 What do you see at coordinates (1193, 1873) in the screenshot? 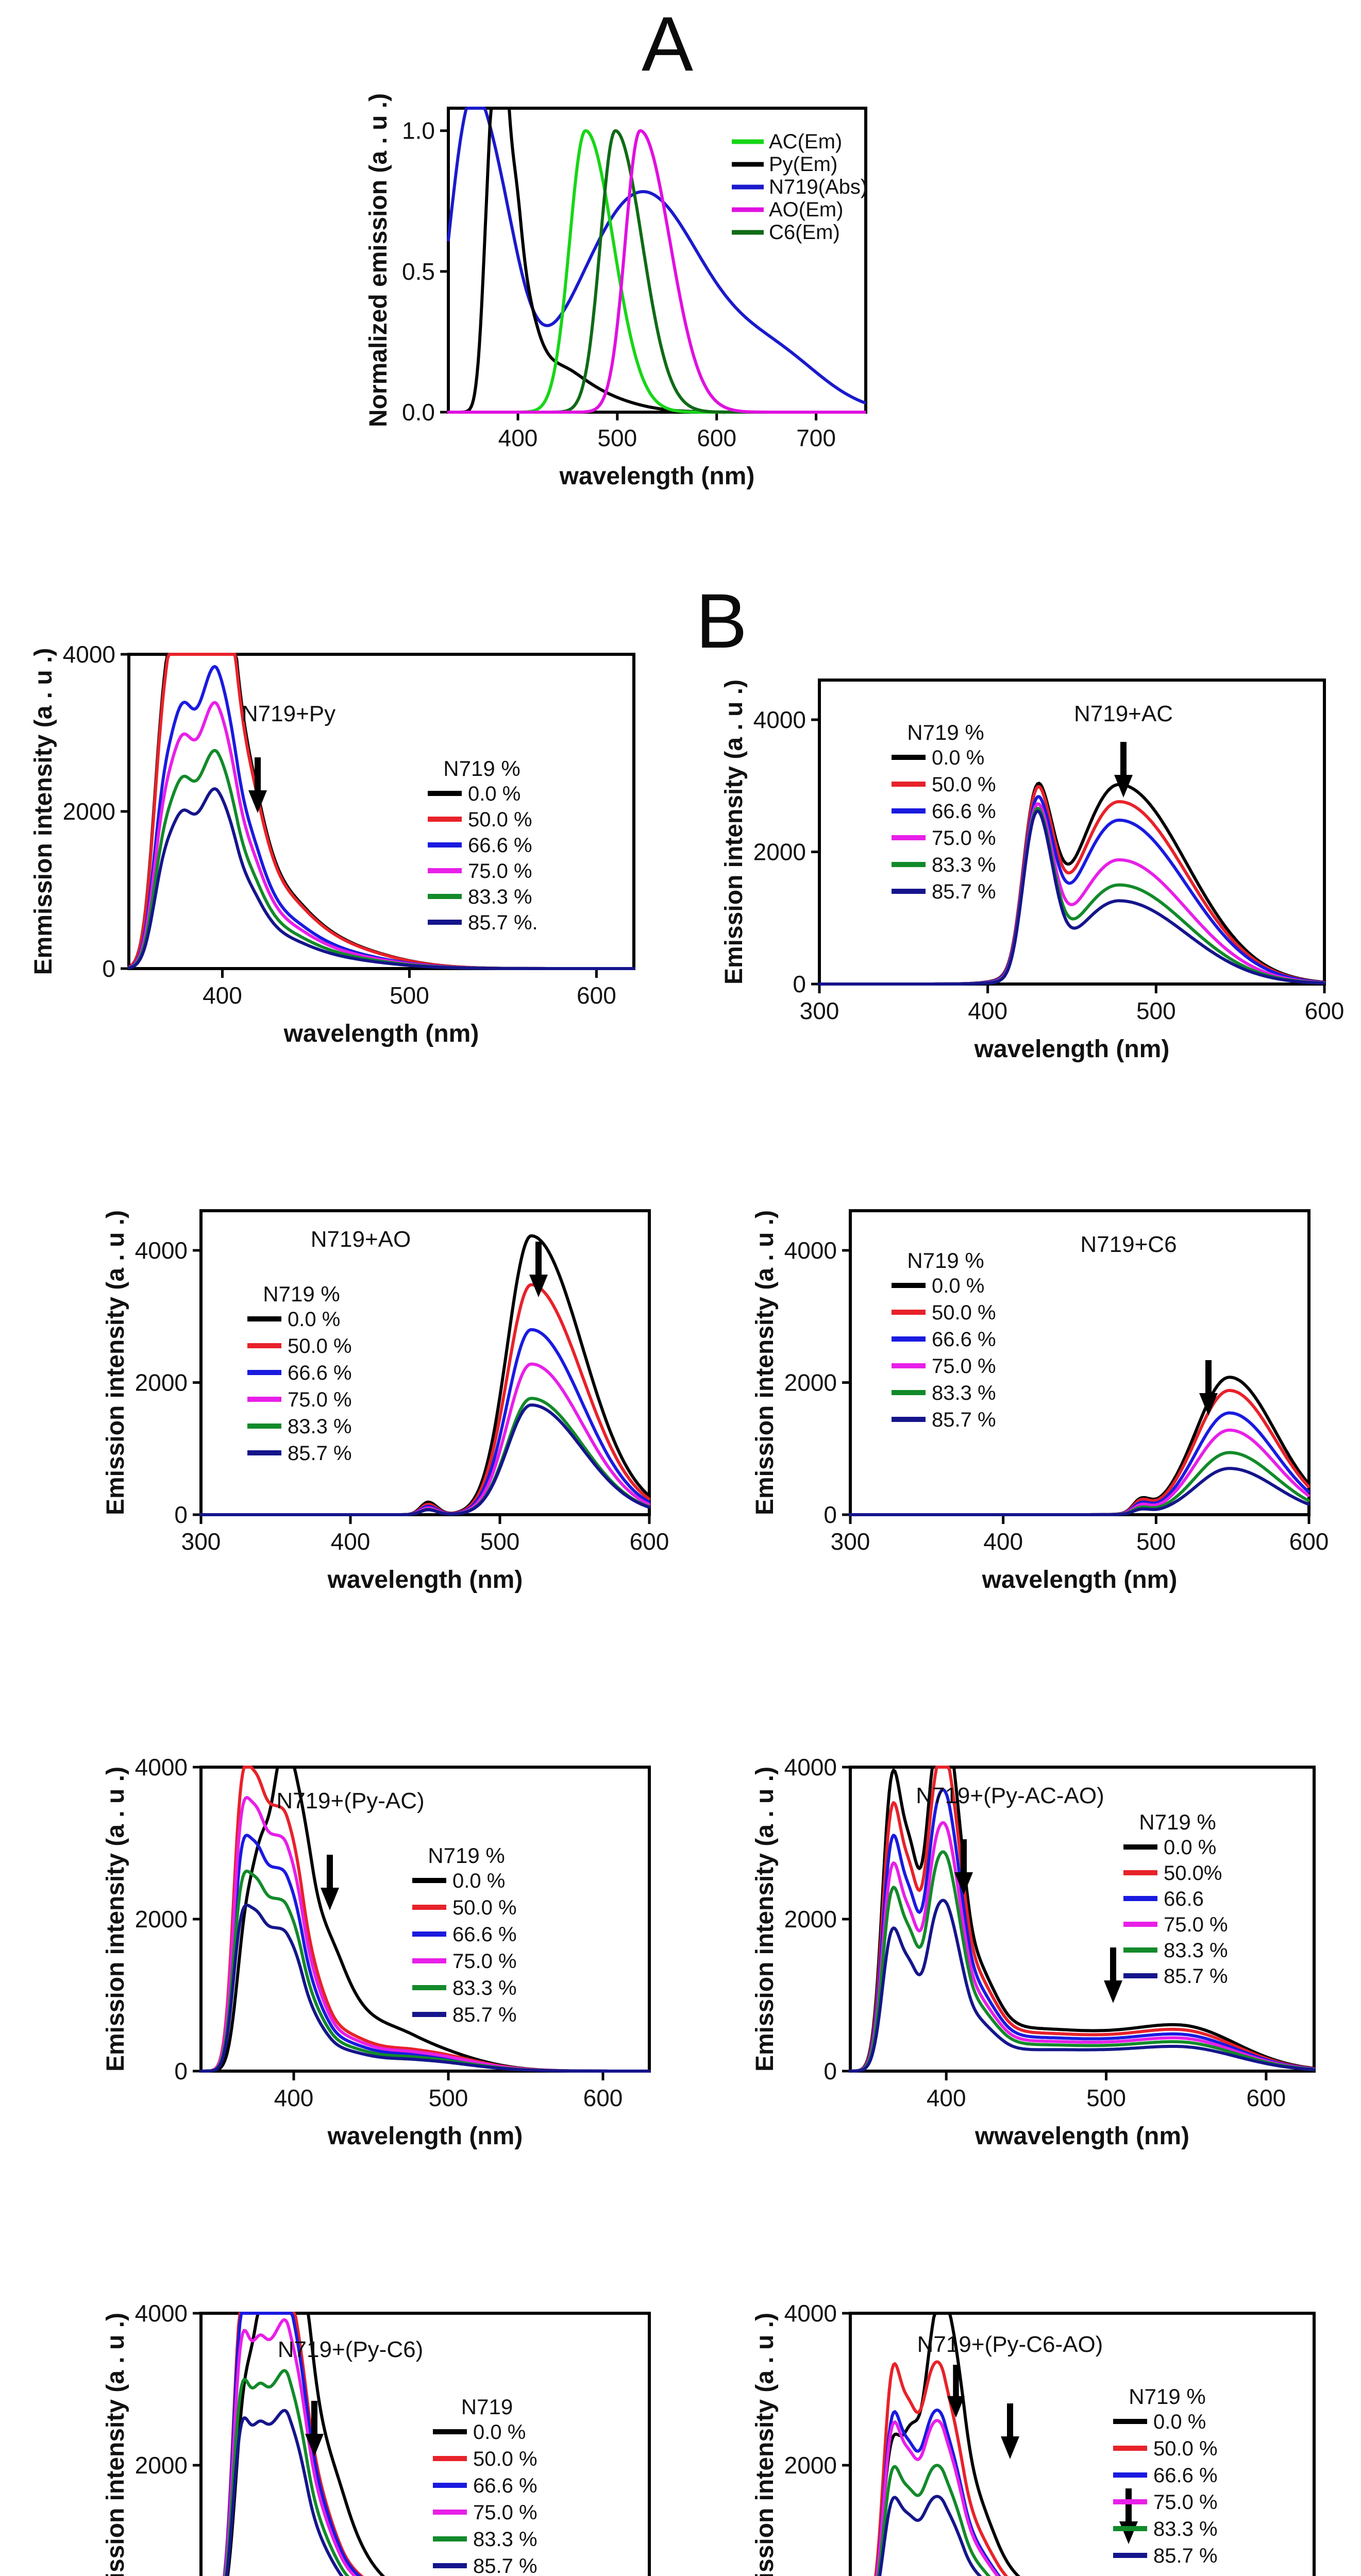
I see `legend-label: 50.0%` at bounding box center [1193, 1873].